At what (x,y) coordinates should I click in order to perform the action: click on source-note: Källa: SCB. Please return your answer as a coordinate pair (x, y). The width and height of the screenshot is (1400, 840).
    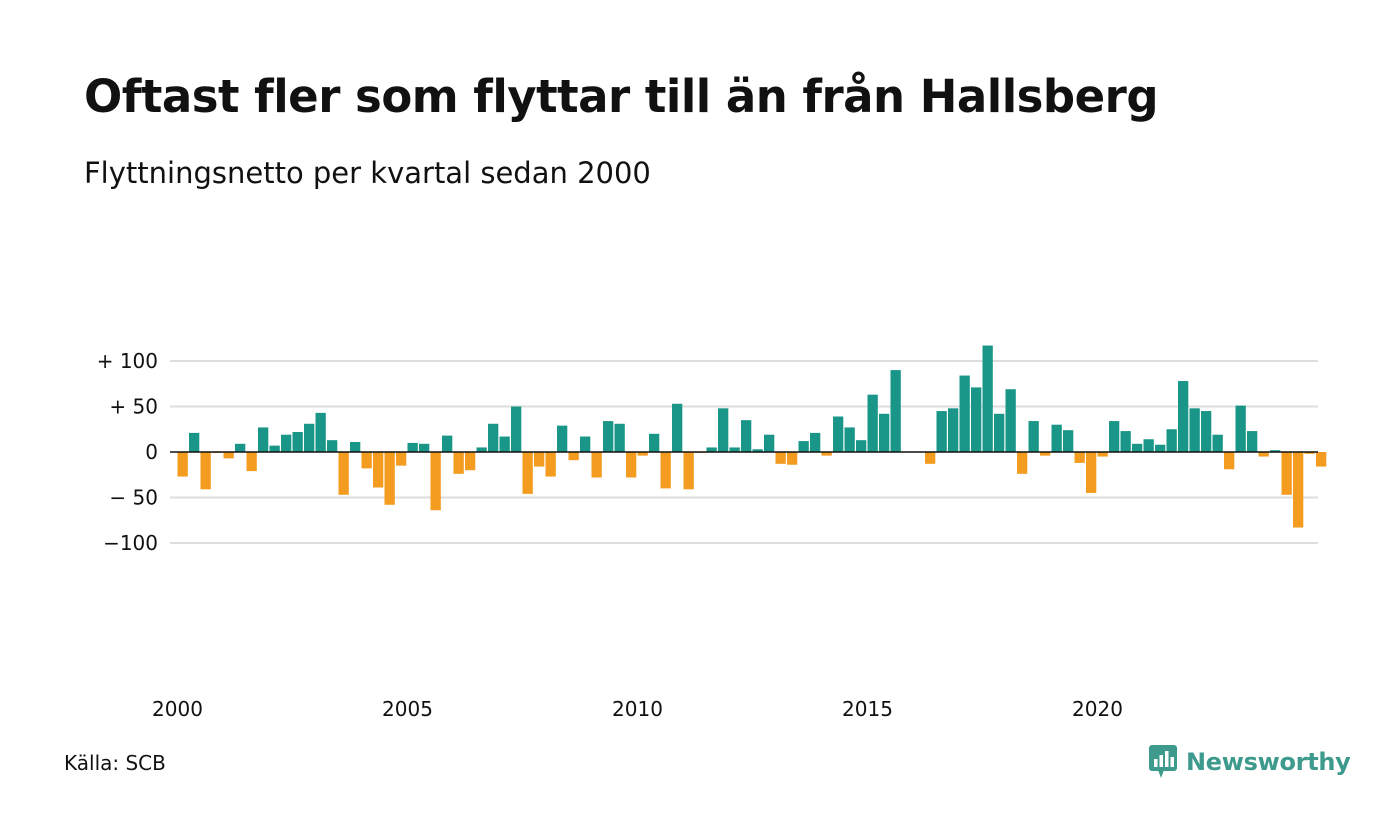
    Looking at the image, I should click on (115, 763).